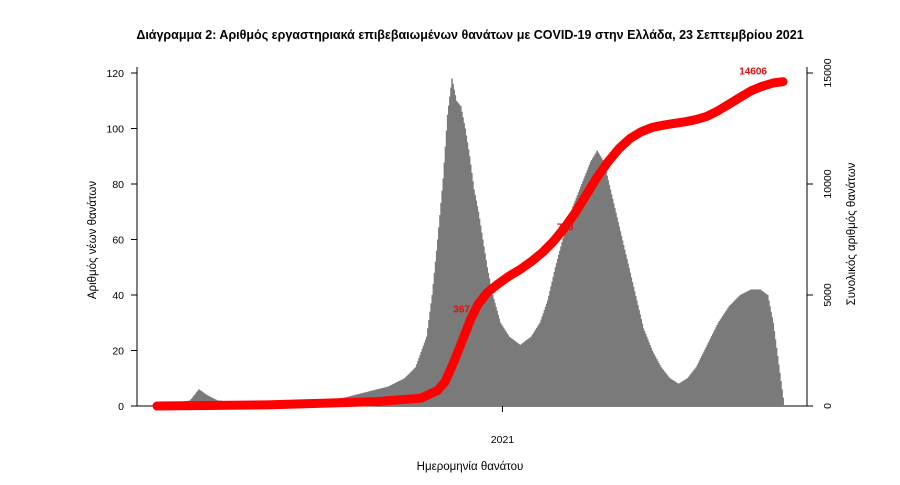 Image resolution: width=900 pixels, height=485 pixels. What do you see at coordinates (828, 72) in the screenshot?
I see `y2-tick-label: 15000` at bounding box center [828, 72].